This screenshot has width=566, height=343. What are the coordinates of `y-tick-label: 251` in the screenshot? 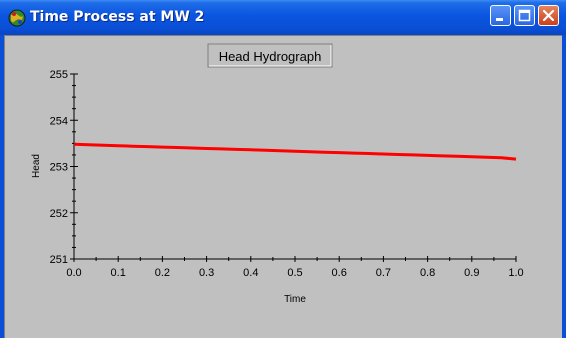 It's located at (59, 260).